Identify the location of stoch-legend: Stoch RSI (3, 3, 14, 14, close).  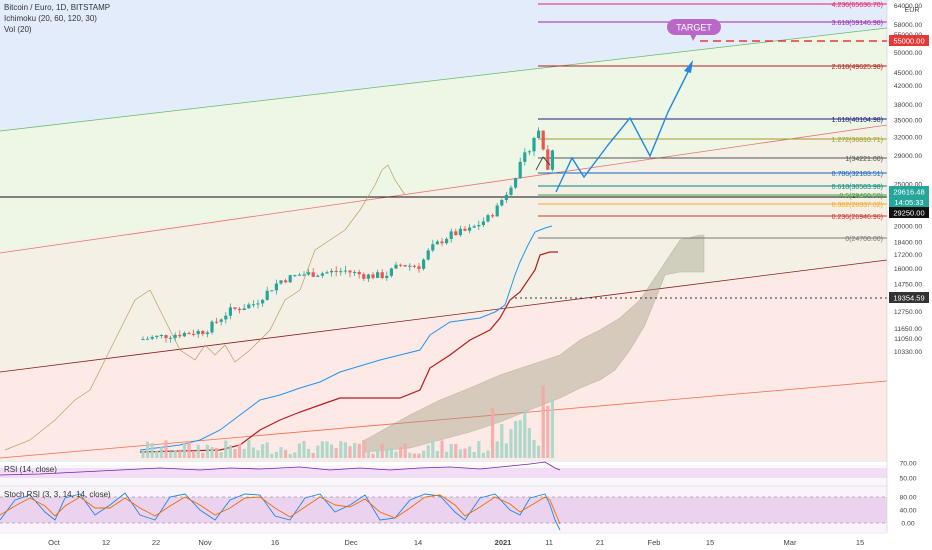
(57, 495).